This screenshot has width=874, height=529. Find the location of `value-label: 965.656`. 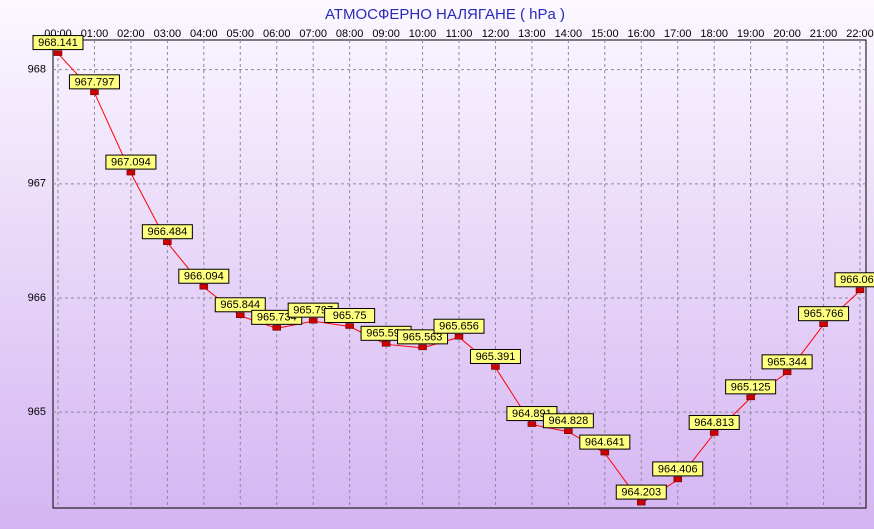

value-label: 965.656 is located at coordinates (459, 327).